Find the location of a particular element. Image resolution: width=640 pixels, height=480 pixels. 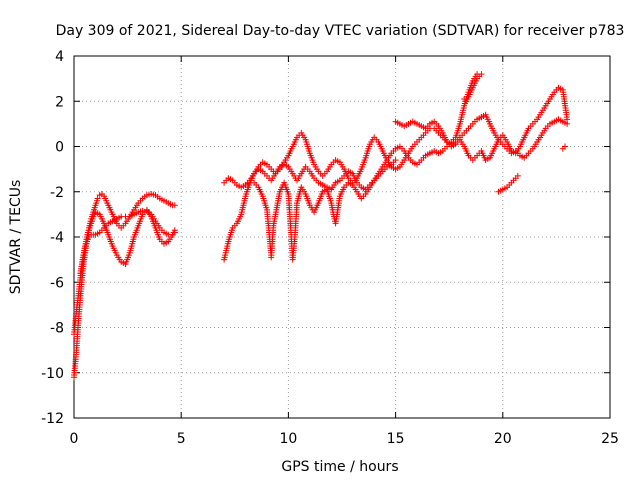

x-tick-label: 0 is located at coordinates (74, 439).